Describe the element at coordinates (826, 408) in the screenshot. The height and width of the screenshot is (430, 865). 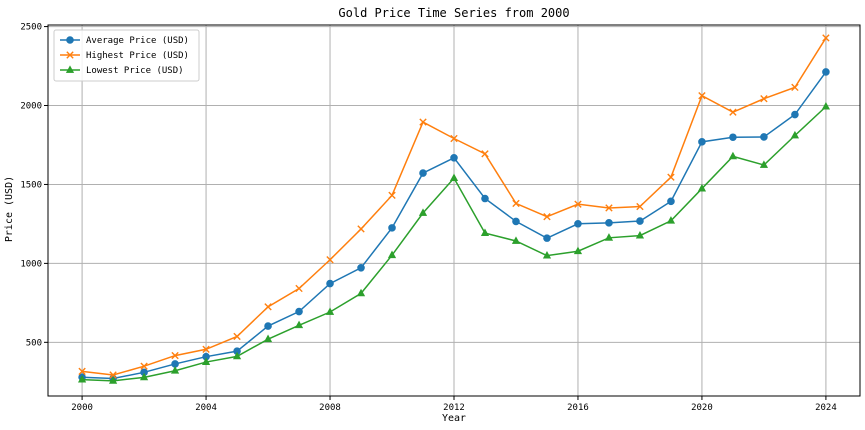
I see `x-tick-label: 2024` at that location.